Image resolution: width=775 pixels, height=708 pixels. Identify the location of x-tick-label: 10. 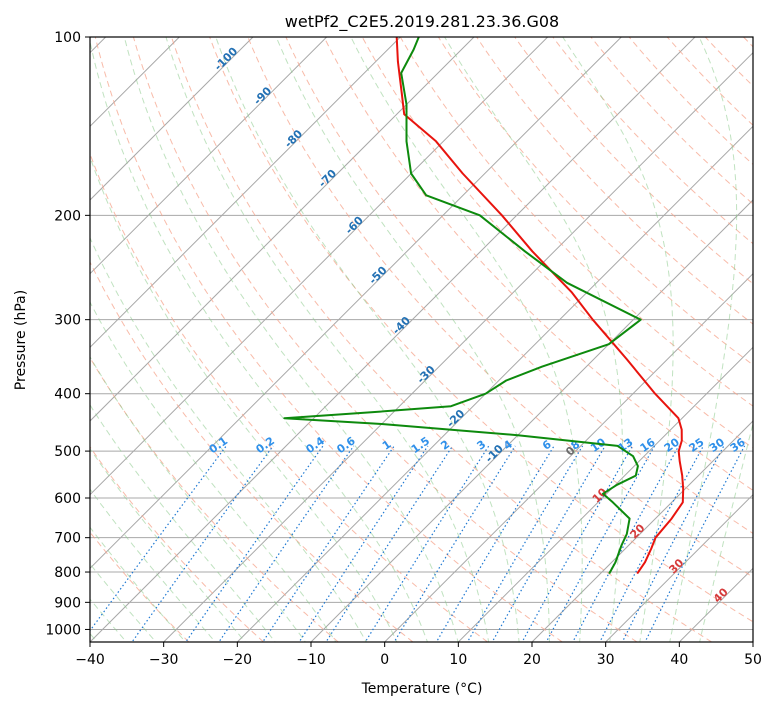
(458, 660).